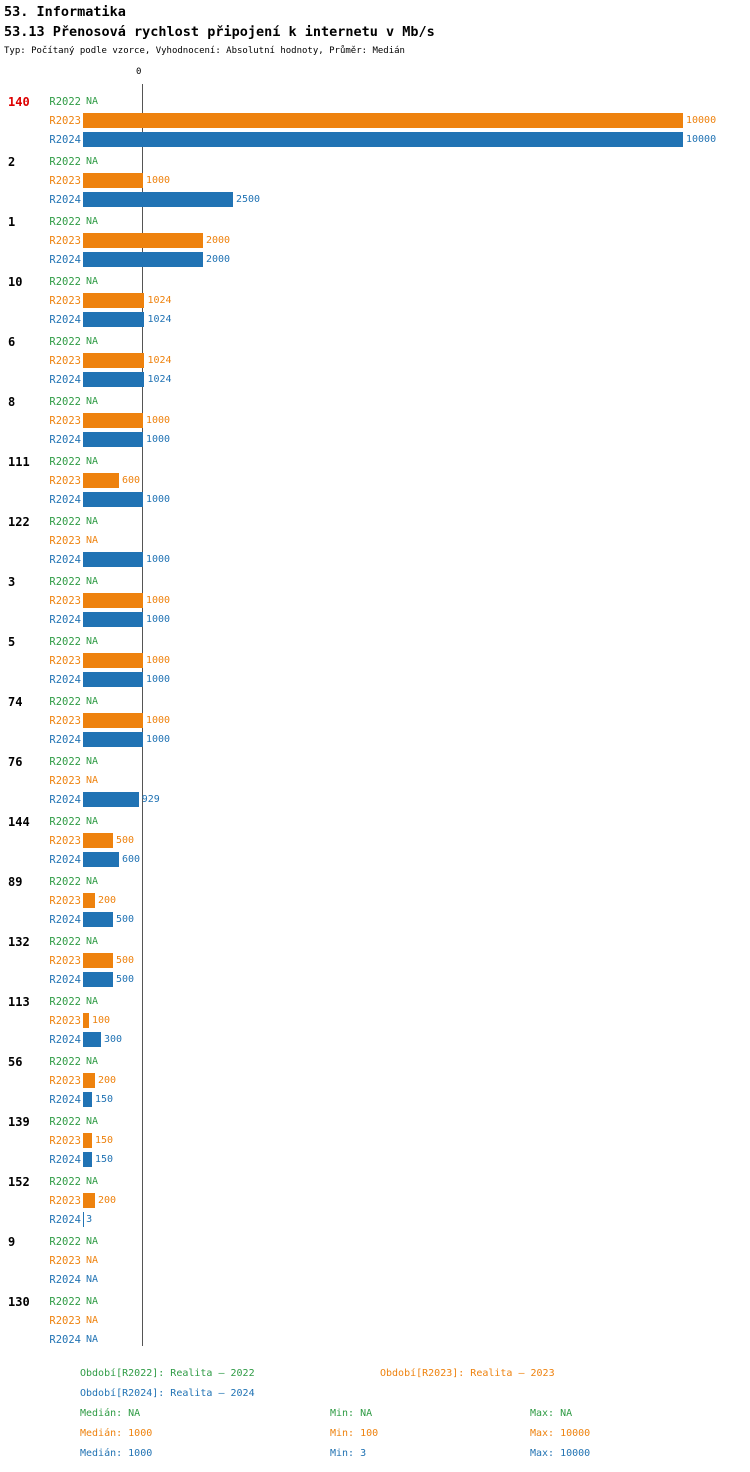  Describe the element at coordinates (348, 1453) in the screenshot. I see `stat-min-r2024: Min: 3` at that location.